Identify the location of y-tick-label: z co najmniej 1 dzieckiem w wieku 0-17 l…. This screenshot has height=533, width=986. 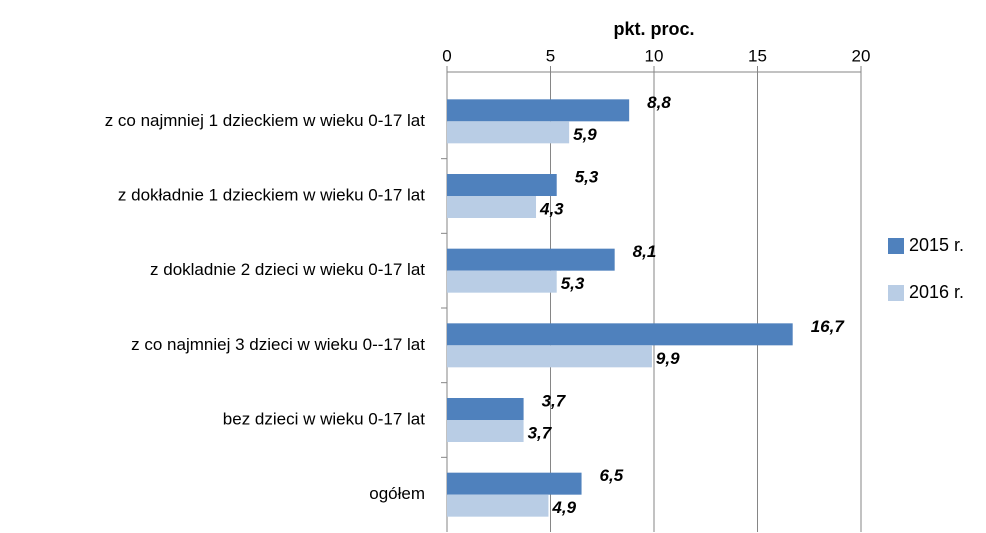
(265, 120).